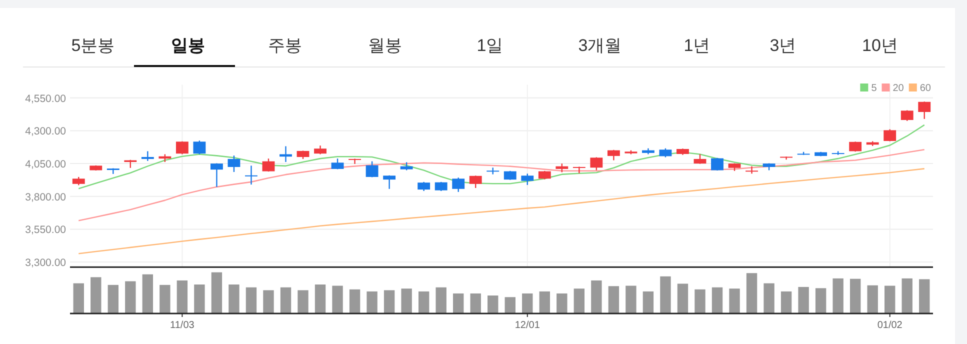 The height and width of the screenshot is (344, 967). Describe the element at coordinates (783, 45) in the screenshot. I see `text: 3년` at that location.